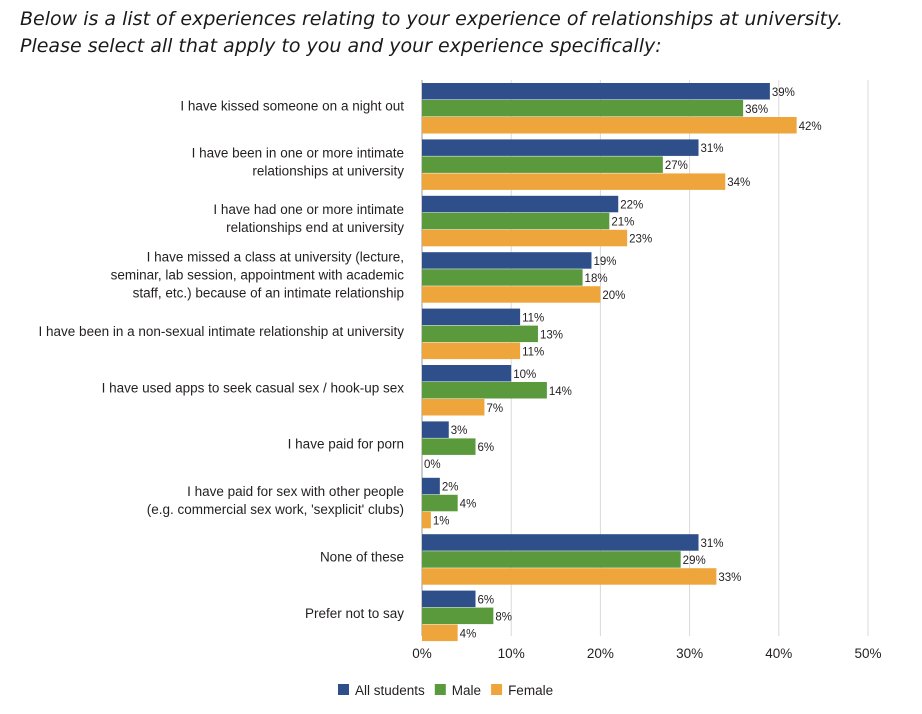  What do you see at coordinates (362, 556) in the screenshot?
I see `category-label: None of these` at bounding box center [362, 556].